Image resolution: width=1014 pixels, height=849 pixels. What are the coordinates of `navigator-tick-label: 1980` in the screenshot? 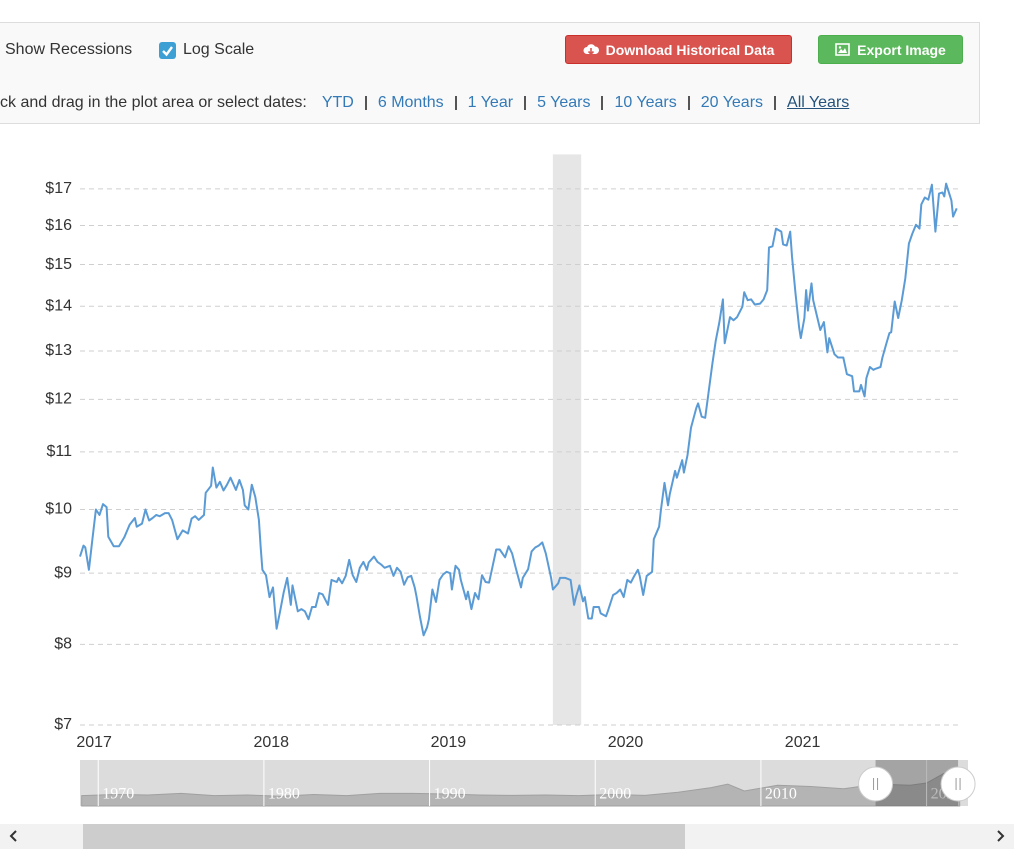 It's located at (284, 794).